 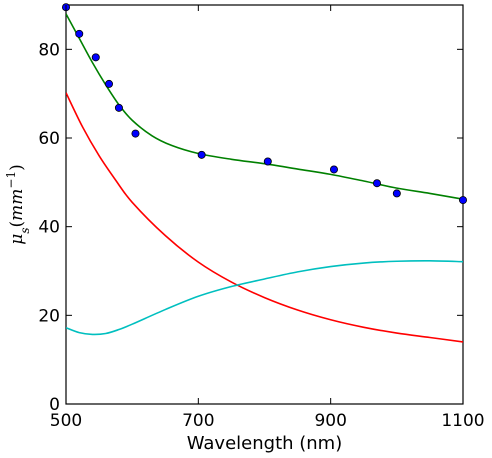 What do you see at coordinates (17, 239) in the screenshot?
I see `y-label-base: μ` at bounding box center [17, 239].